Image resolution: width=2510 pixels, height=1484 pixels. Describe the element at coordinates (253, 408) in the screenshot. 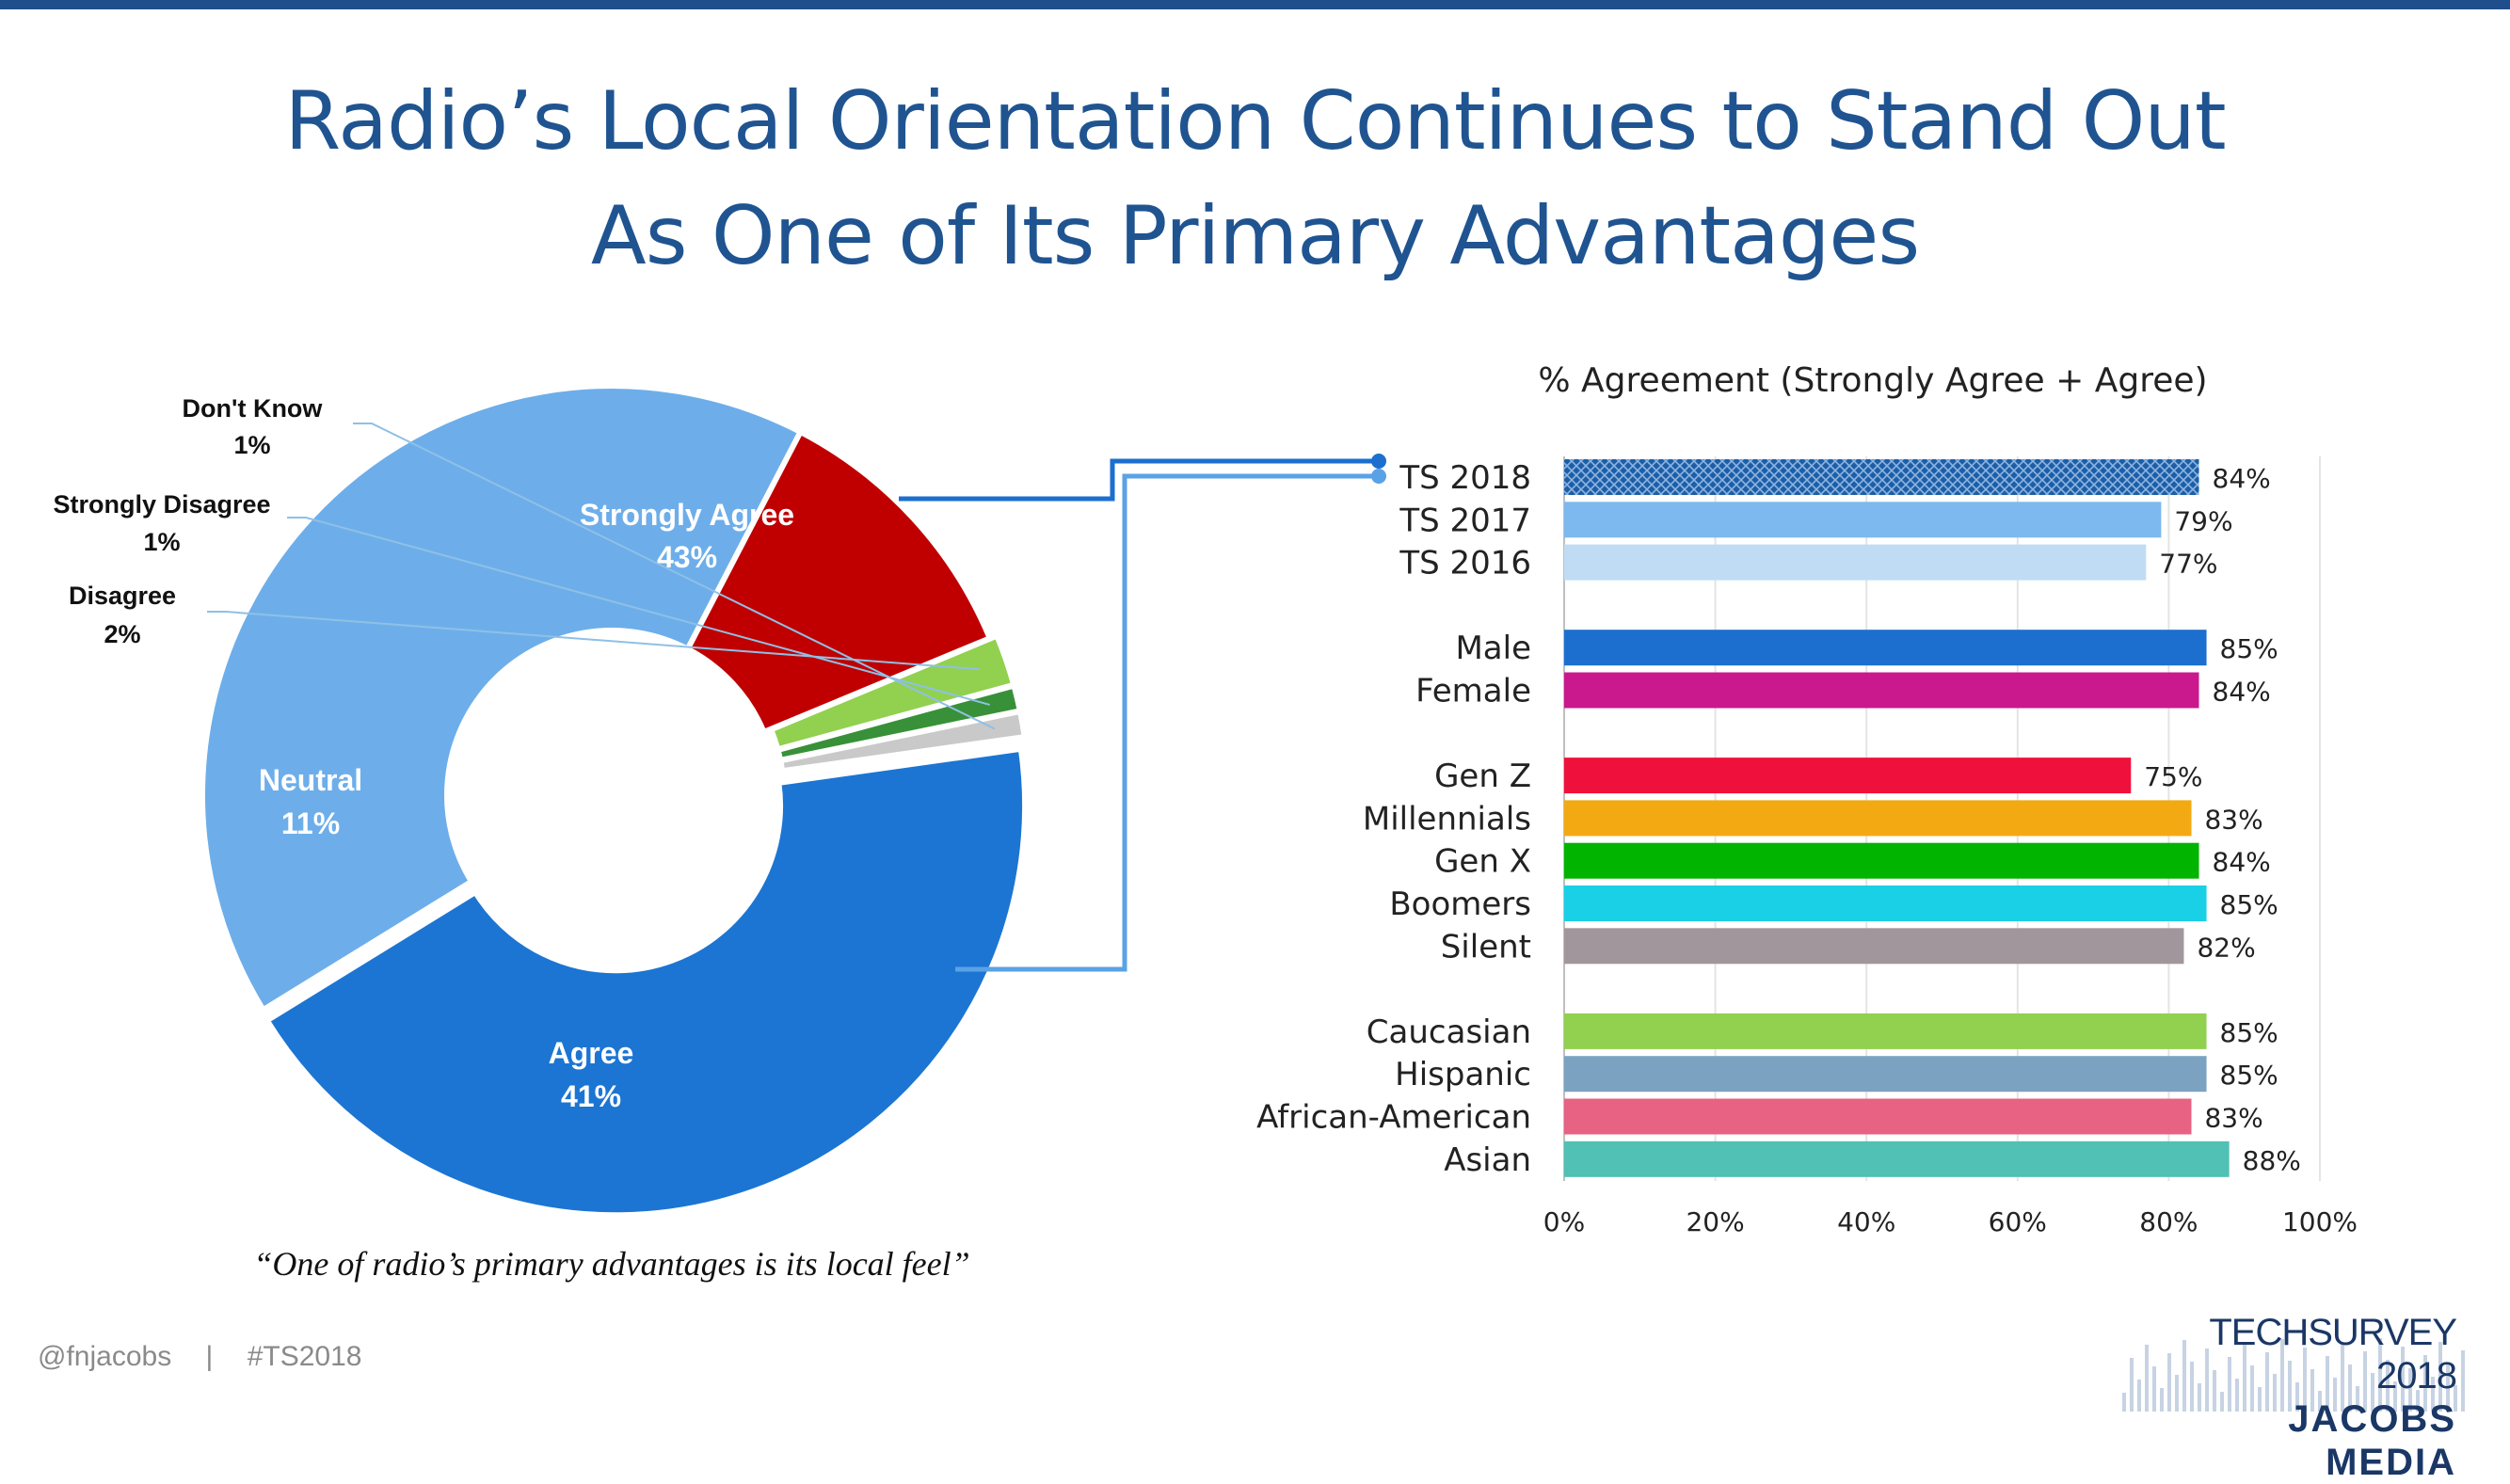

I see `donut-label-don-t-know: Don't Know` at that location.